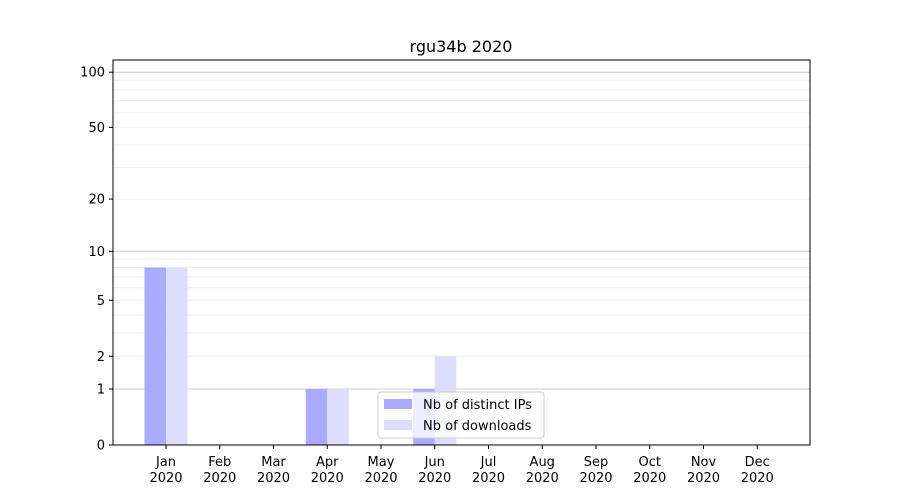  What do you see at coordinates (461, 46) in the screenshot?
I see `chart-title: rgu34b 2020` at bounding box center [461, 46].